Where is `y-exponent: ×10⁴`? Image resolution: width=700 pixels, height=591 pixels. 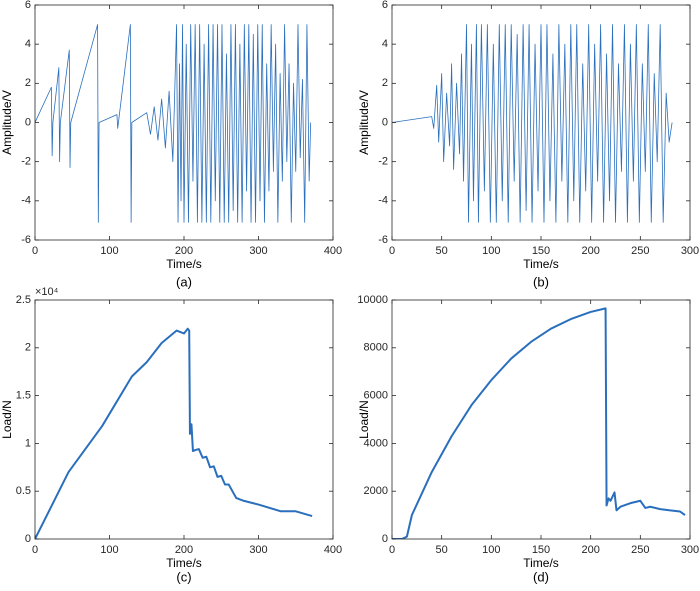 y-exponent: ×10⁴ is located at coordinates (47, 292).